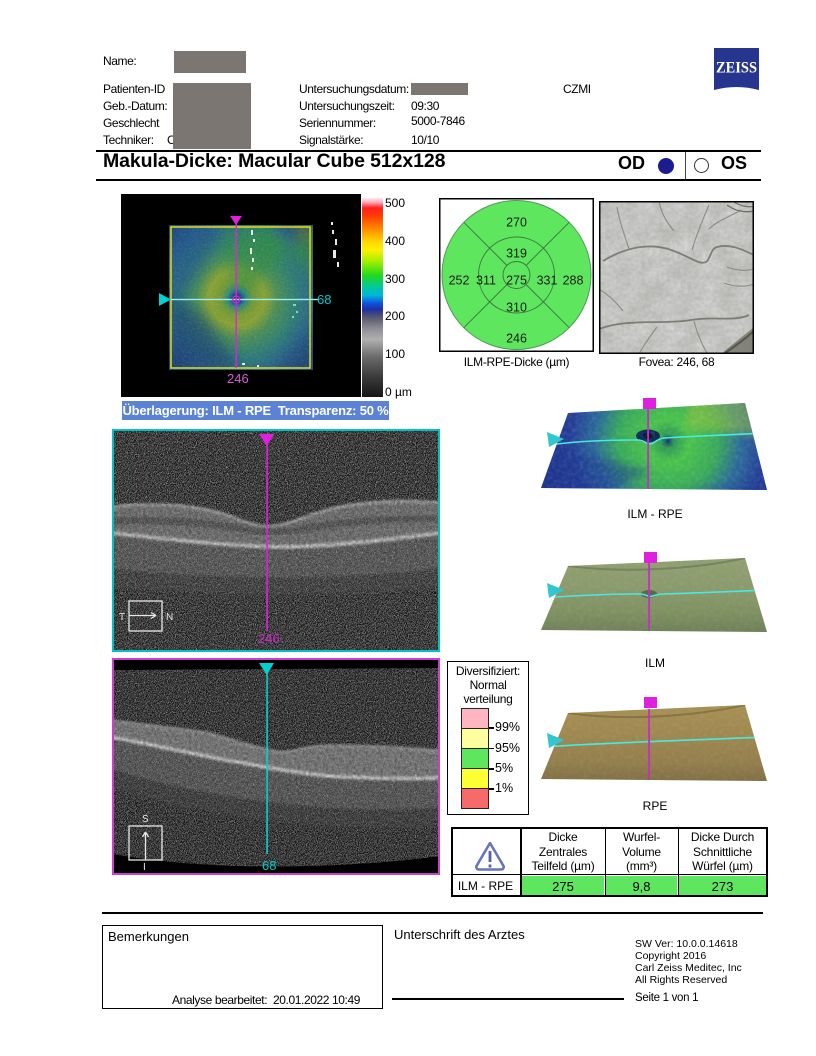 The width and height of the screenshot is (816, 1056). Describe the element at coordinates (516, 223) in the screenshot. I see `svg-text: 270` at that location.